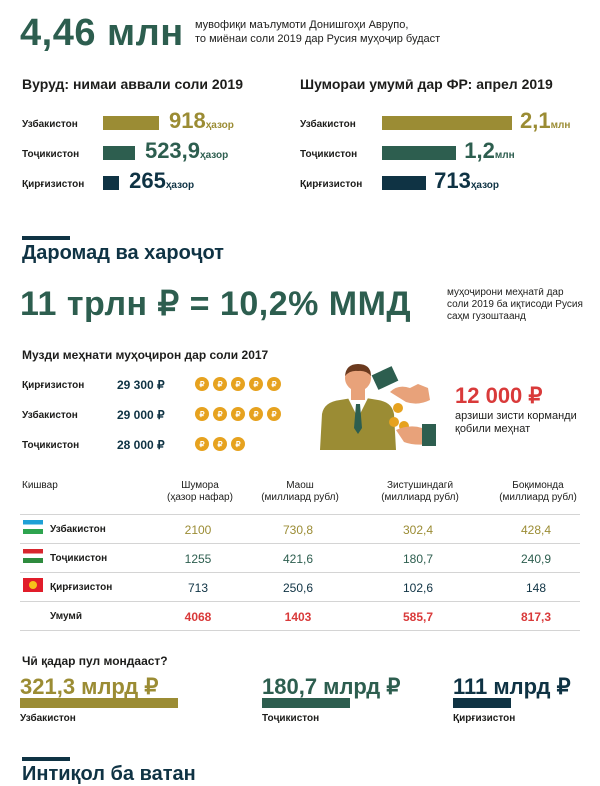 The height and width of the screenshot is (786, 600). I want to click on table-cell: 730,8, so click(298, 530).